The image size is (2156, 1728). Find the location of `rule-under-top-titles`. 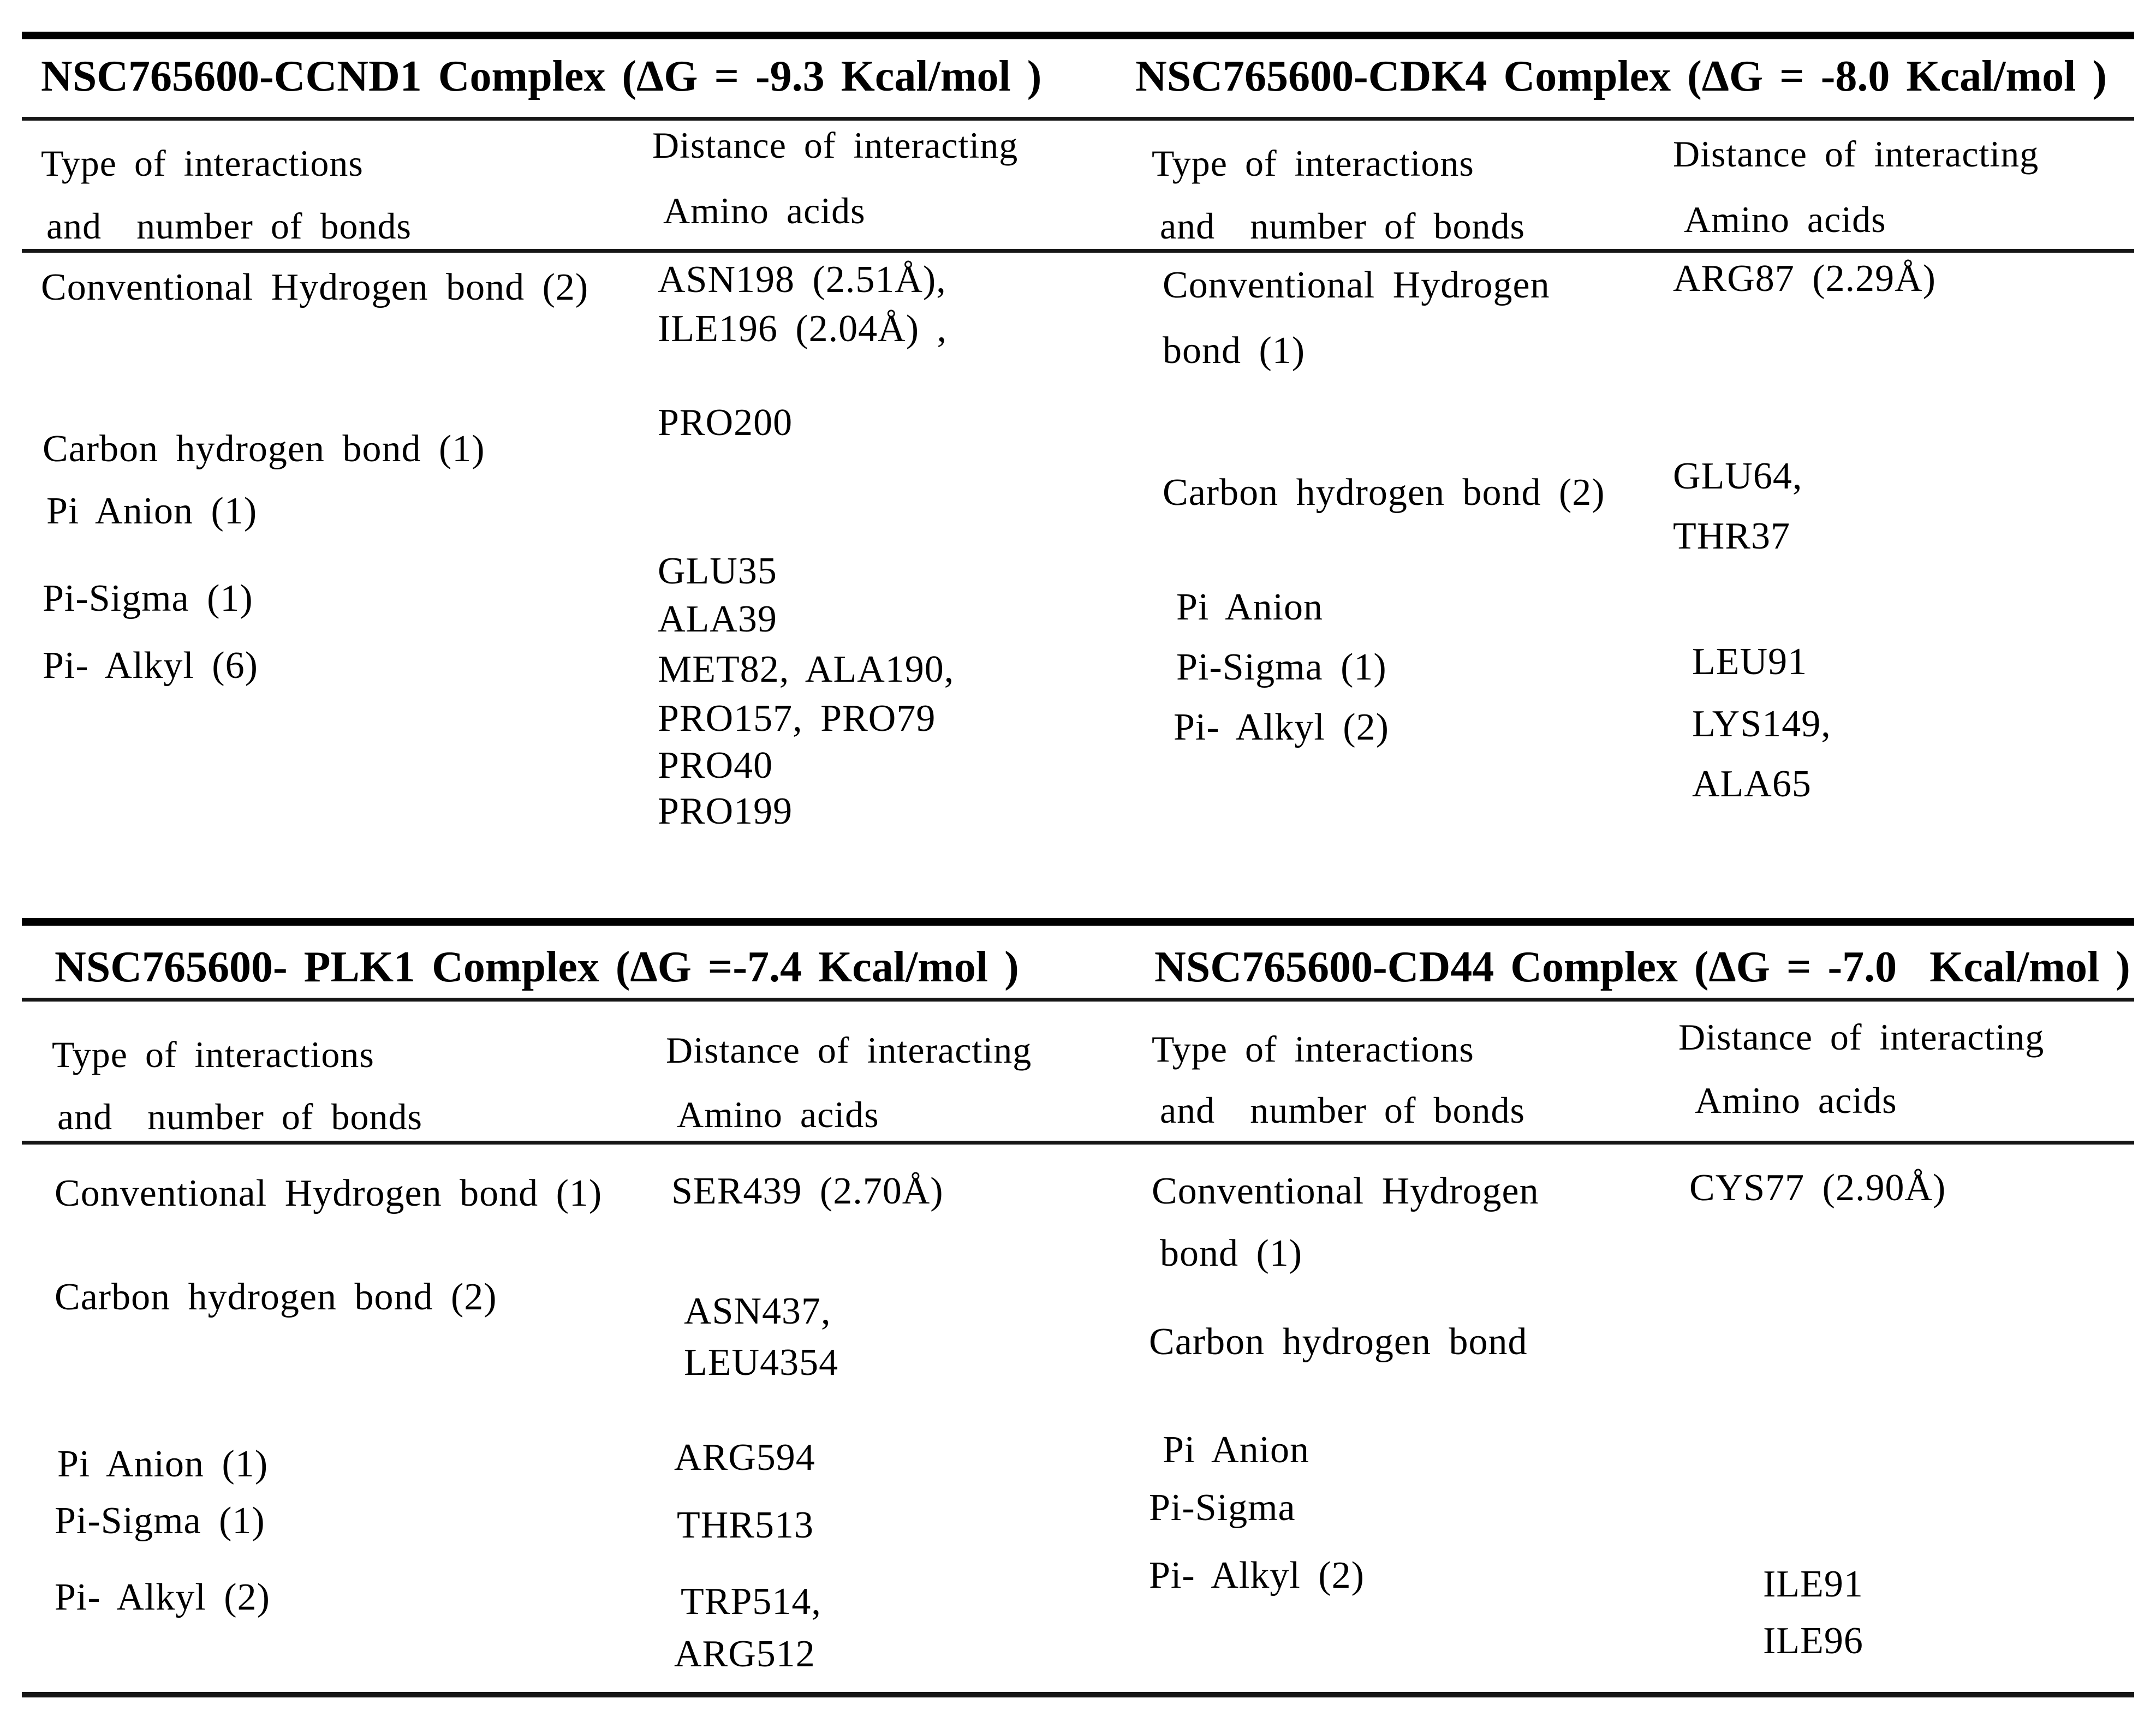

rule-under-top-titles is located at coordinates (1078, 119).